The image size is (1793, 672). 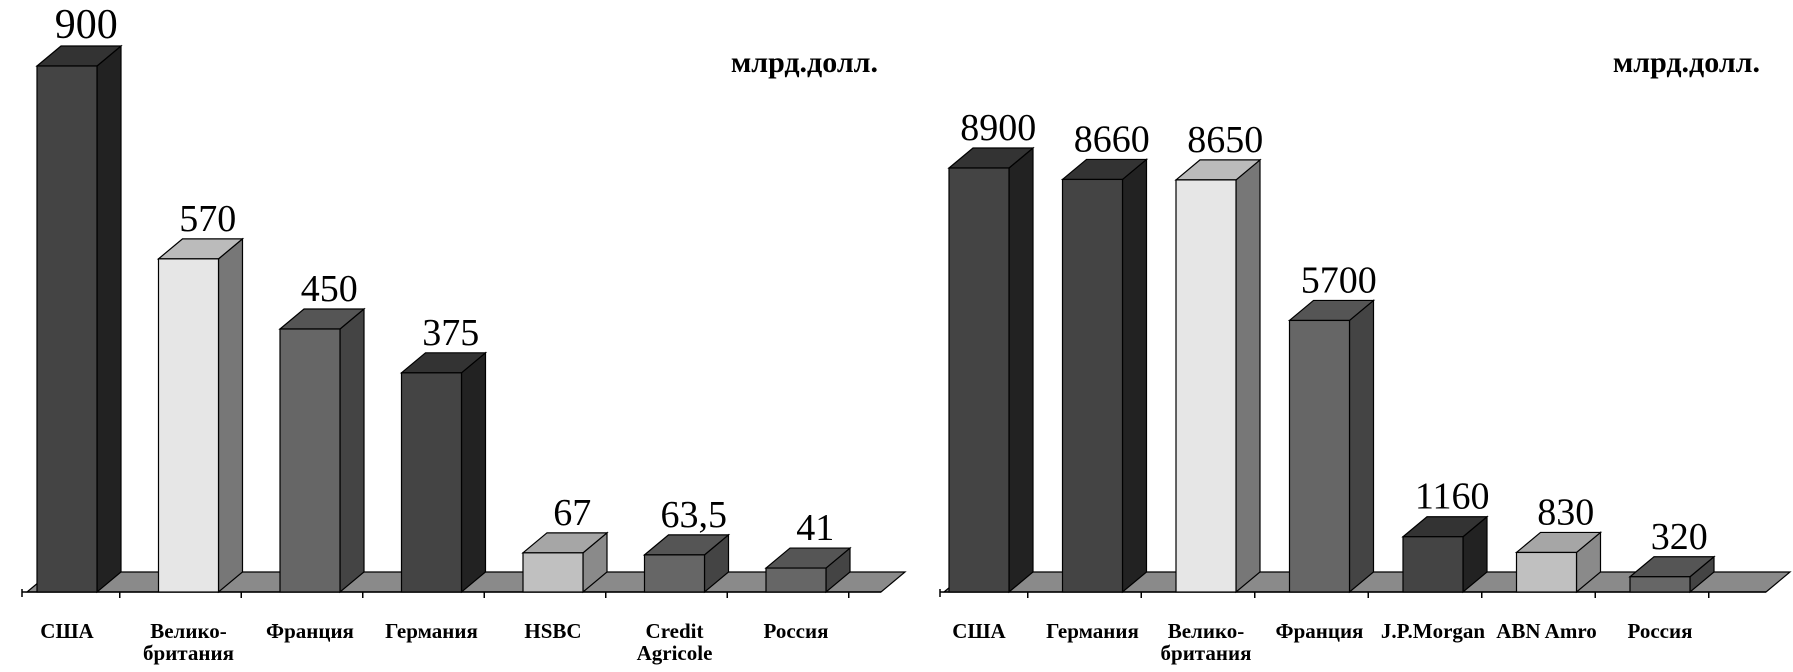 I want to click on data-label: 8660, so click(x=1112, y=139).